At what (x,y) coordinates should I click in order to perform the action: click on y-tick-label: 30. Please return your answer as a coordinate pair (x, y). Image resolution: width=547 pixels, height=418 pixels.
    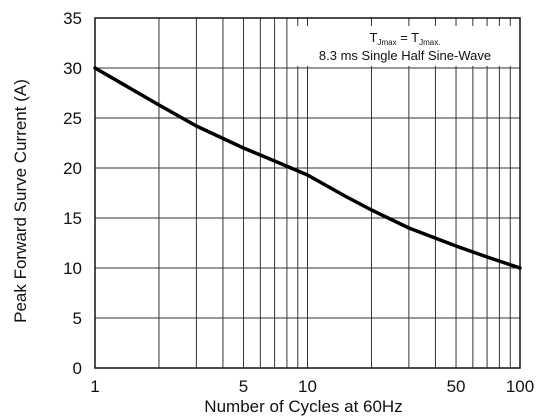
    Looking at the image, I should click on (72, 68).